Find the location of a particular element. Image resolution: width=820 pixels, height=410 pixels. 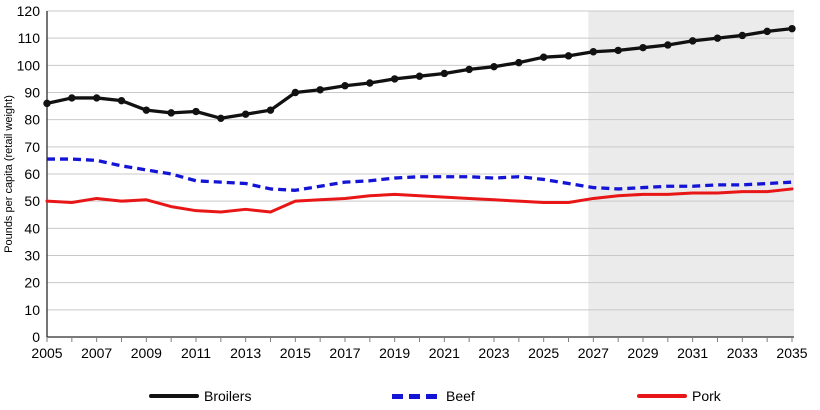

x-axis-tick-label: 2011 is located at coordinates (196, 353).